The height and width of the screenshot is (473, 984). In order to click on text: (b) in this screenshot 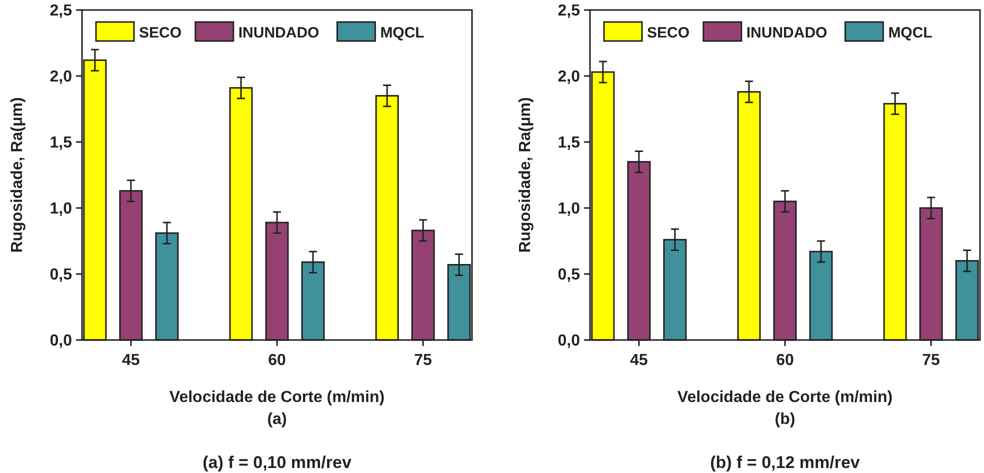, I will do `click(785, 419)`.